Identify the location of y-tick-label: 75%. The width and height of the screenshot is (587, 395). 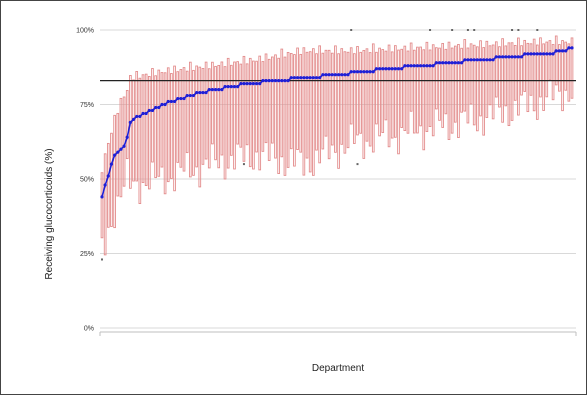
(87, 105).